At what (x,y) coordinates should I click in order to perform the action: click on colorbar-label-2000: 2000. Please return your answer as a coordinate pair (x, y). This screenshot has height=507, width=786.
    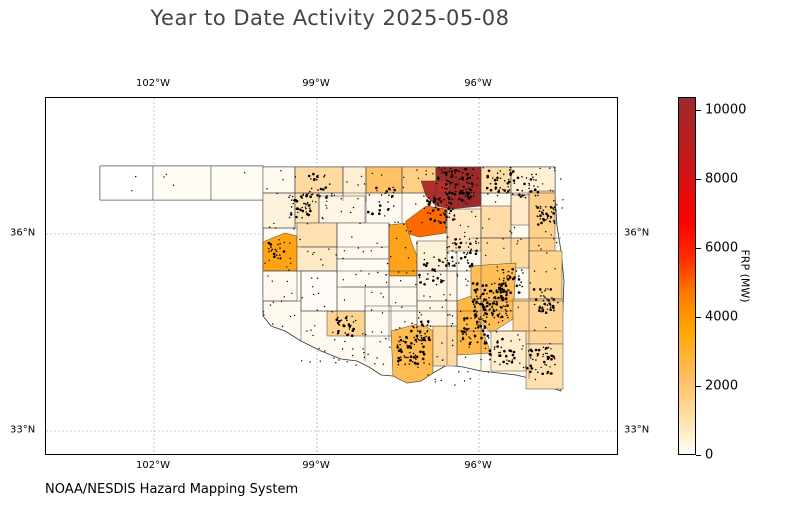
    Looking at the image, I should click on (722, 386).